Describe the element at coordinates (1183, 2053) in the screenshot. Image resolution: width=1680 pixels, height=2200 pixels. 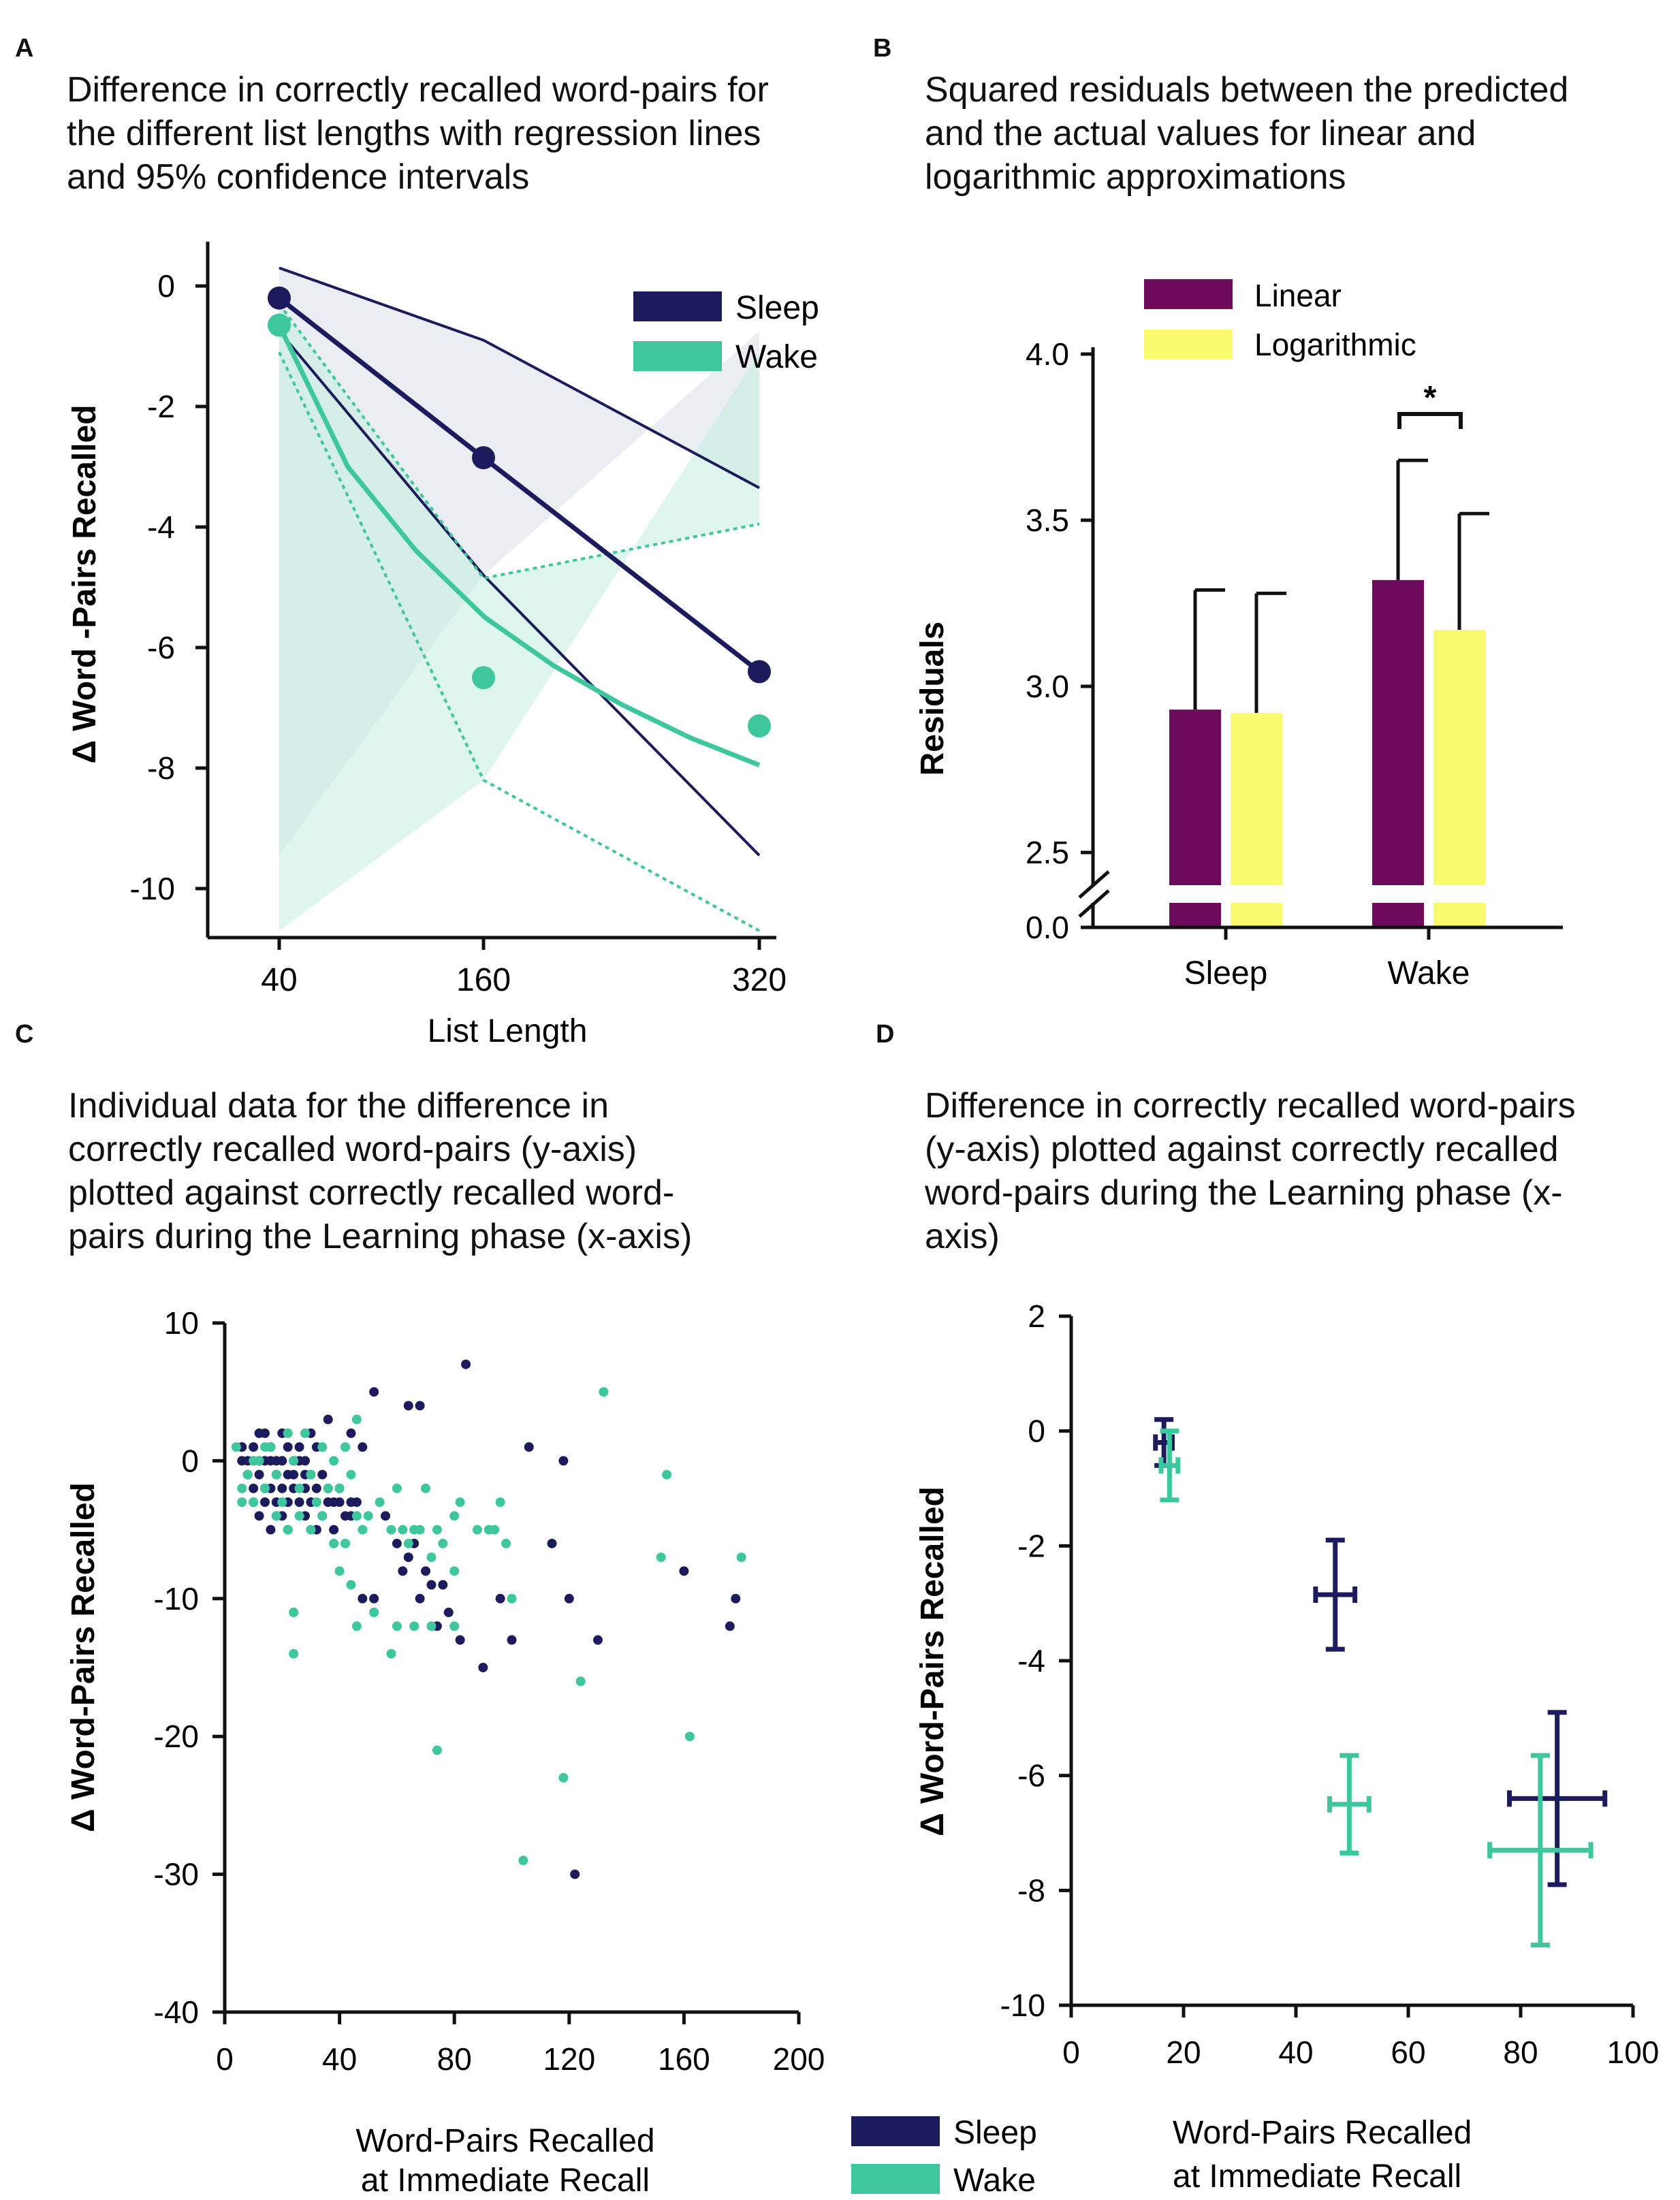
I see `panel-d-x-tick-label: 20` at that location.